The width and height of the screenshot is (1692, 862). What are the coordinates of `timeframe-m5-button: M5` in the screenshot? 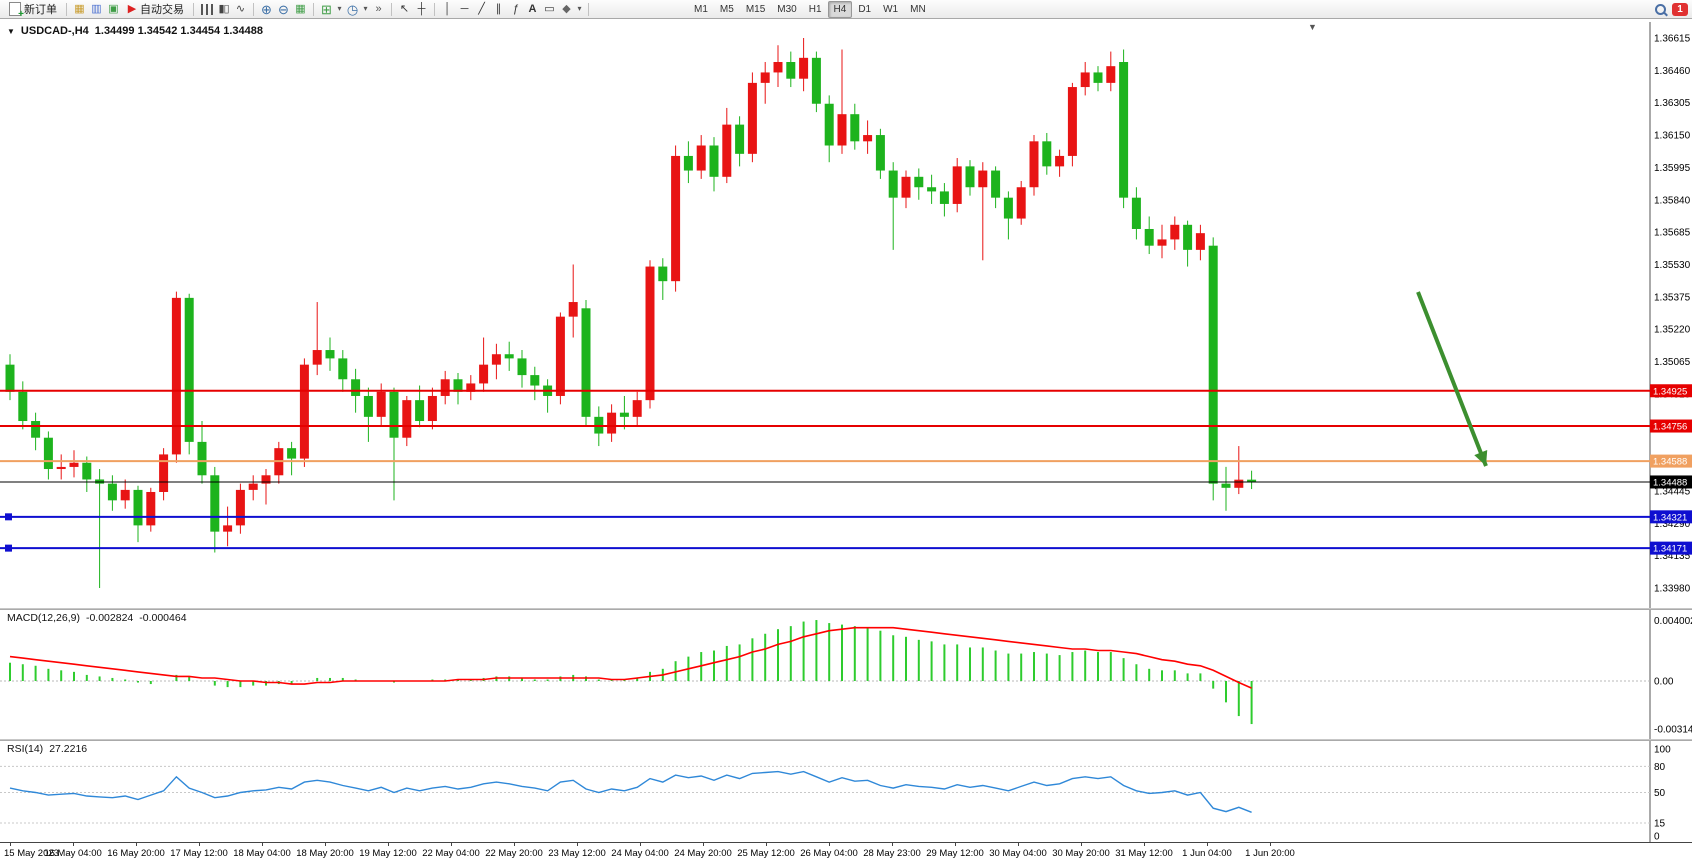 It's located at (726, 9).